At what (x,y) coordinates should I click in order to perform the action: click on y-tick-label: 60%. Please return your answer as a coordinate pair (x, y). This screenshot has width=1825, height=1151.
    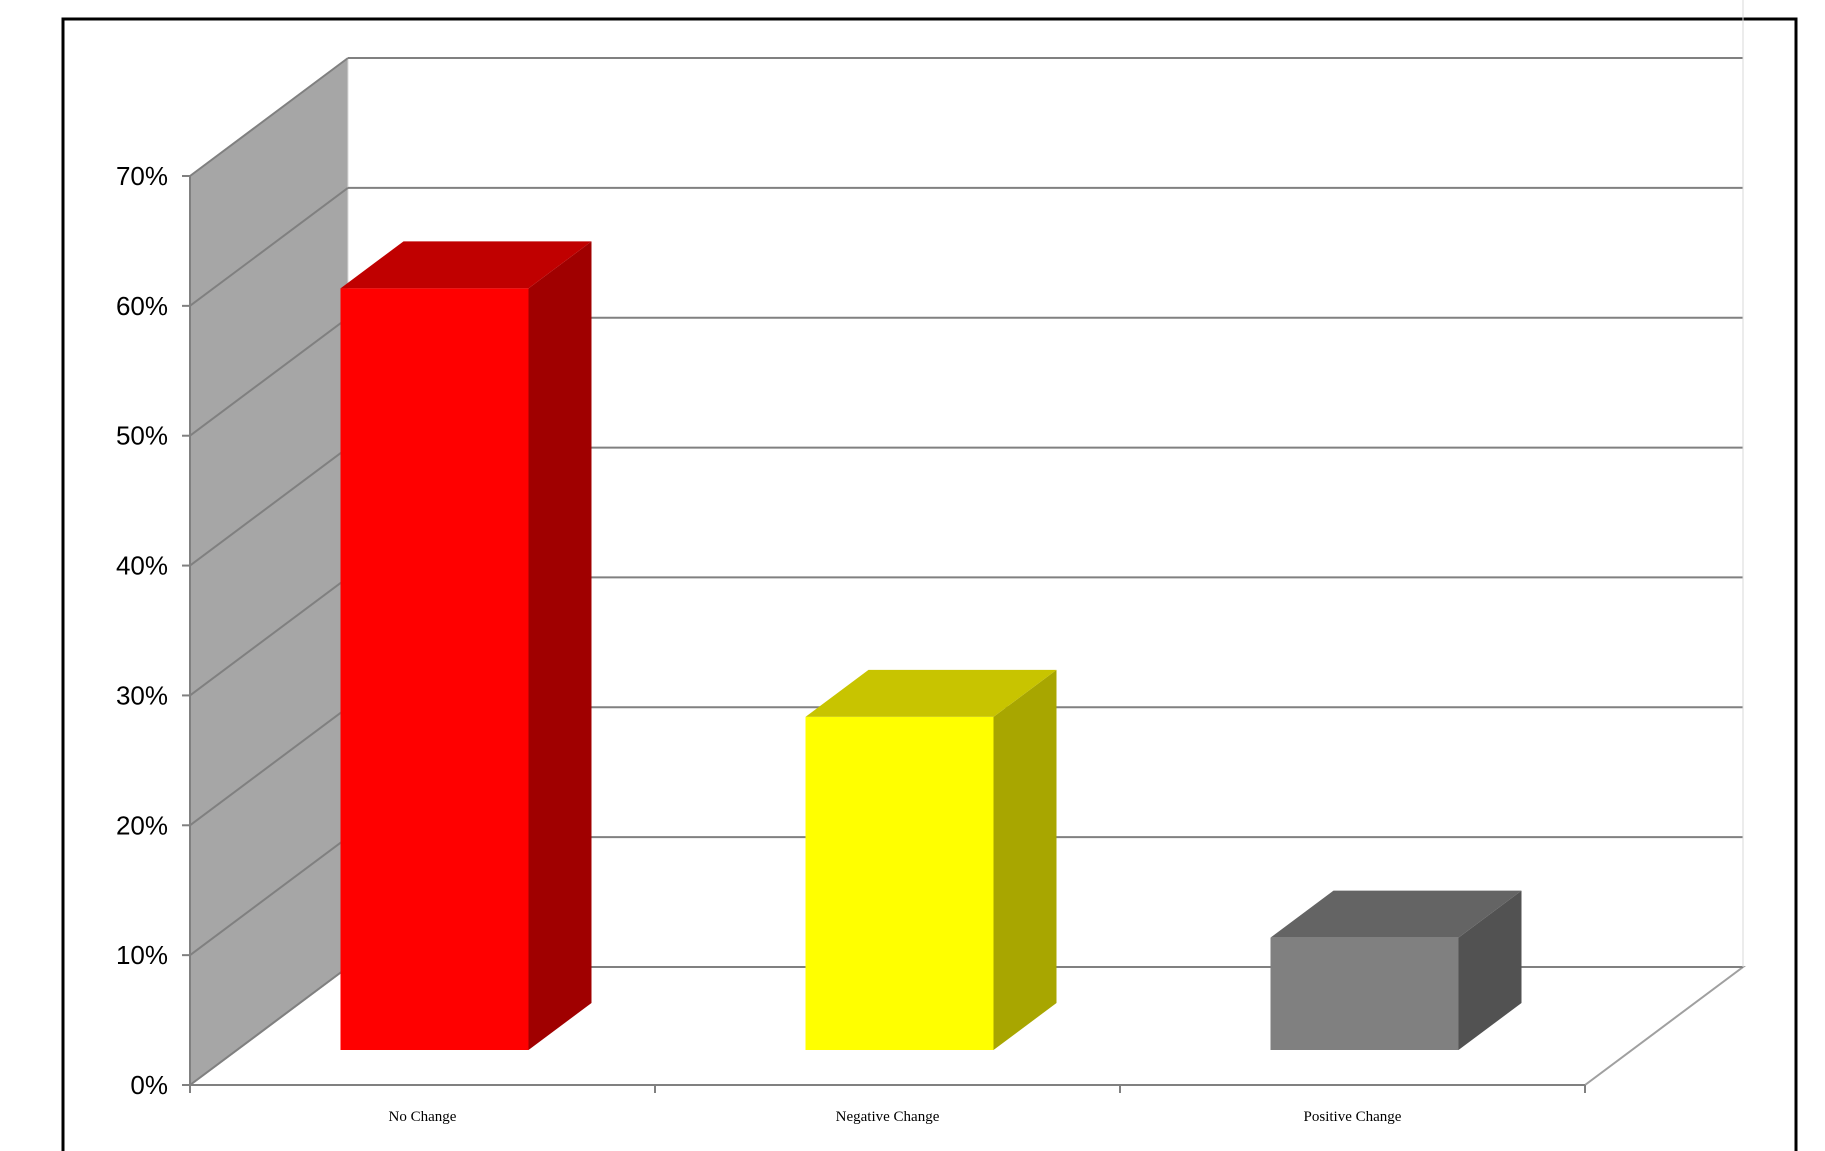
    Looking at the image, I should click on (142, 306).